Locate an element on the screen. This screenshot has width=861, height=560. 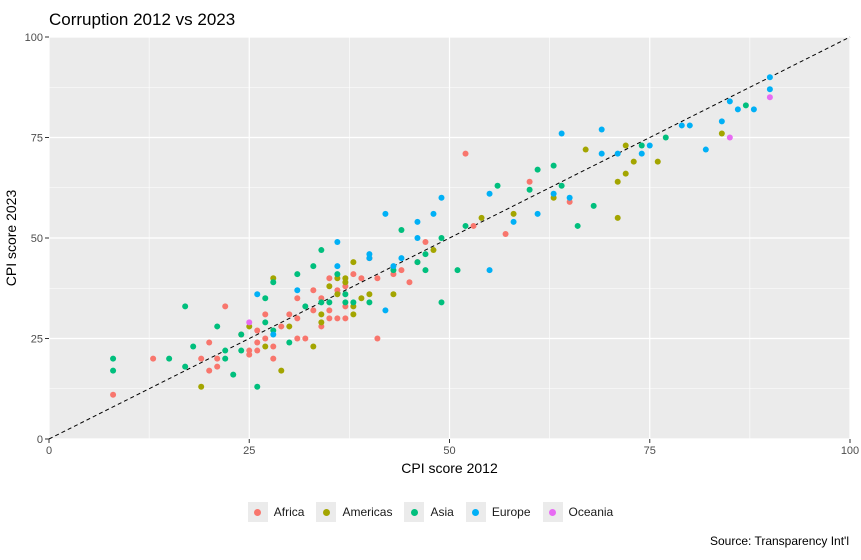
x-tick-label: 100 is located at coordinates (850, 451).